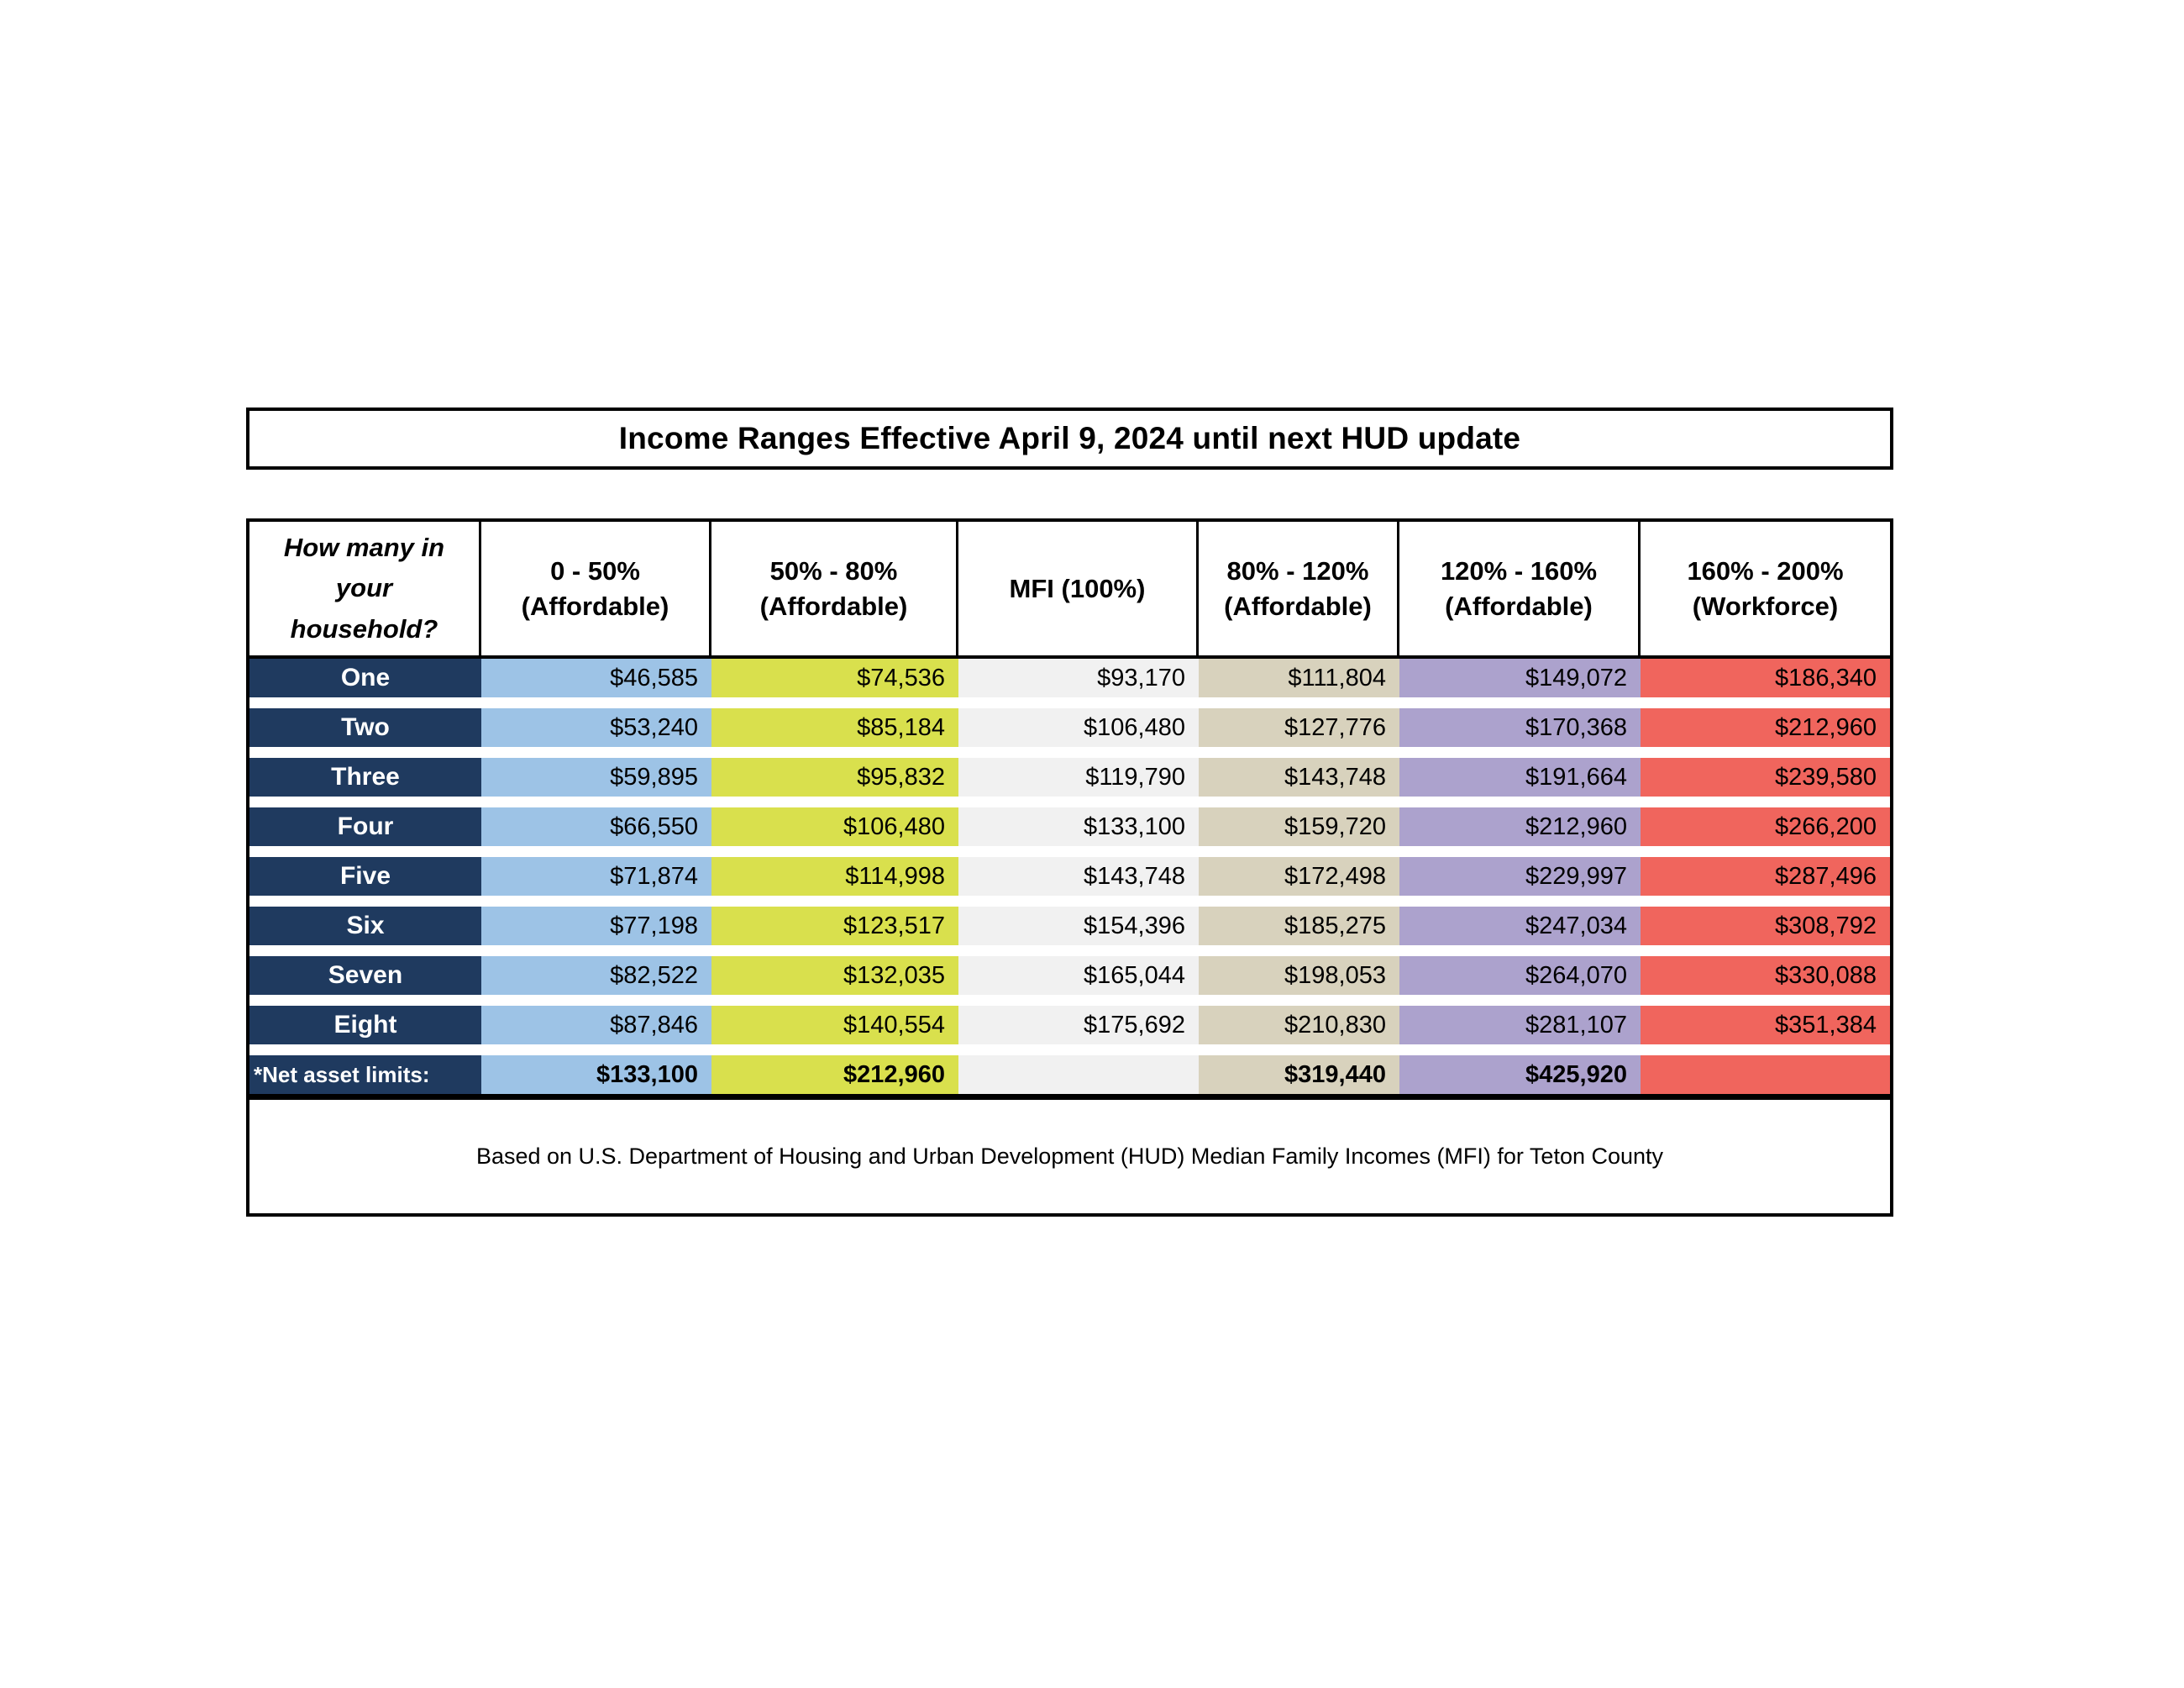 The width and height of the screenshot is (2184, 1688). I want to click on value-cell: $87,846, so click(596, 1025).